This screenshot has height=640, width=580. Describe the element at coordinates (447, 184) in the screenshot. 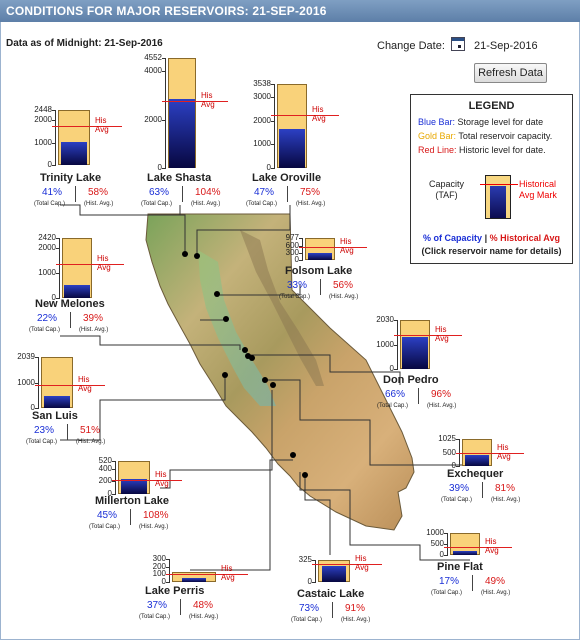

I see `legend-capacity-text: Capacity` at that location.